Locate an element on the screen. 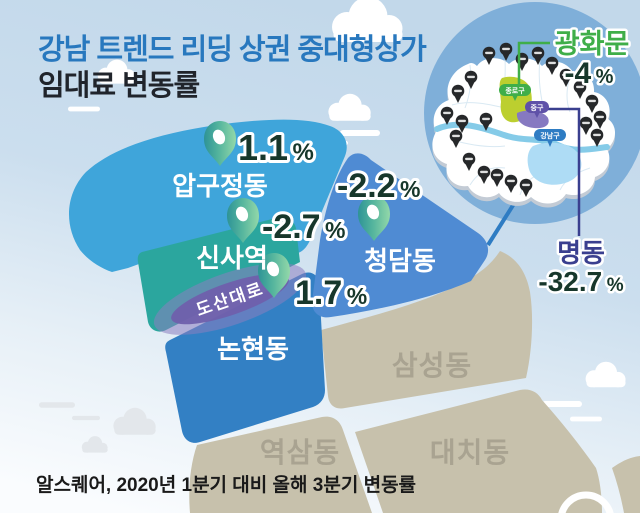 The height and width of the screenshot is (513, 640). gwanghwamun-change: -4 % is located at coordinates (589, 73).